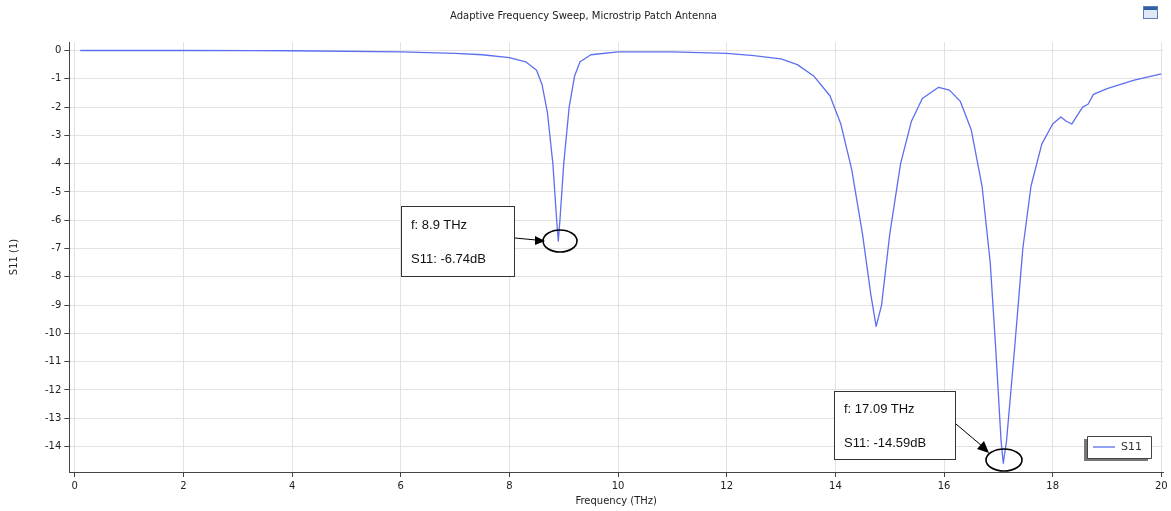 The image size is (1171, 511). What do you see at coordinates (56, 219) in the screenshot?
I see `y-tick-label: -6` at bounding box center [56, 219].